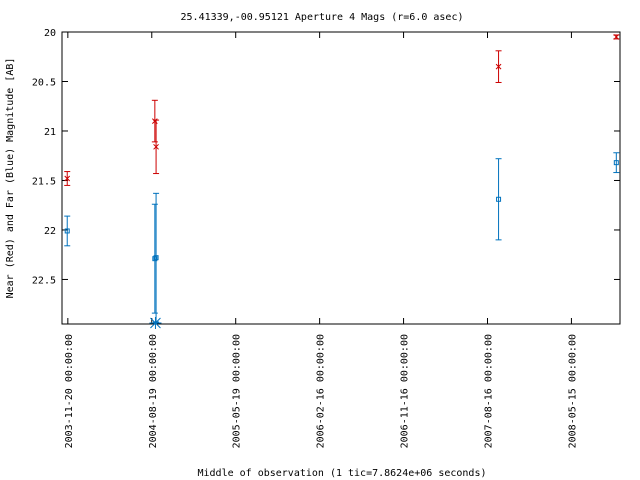 The height and width of the screenshot is (480, 640). What do you see at coordinates (405, 391) in the screenshot?
I see `x-tick-label: 2006-11-16 00:00:00` at bounding box center [405, 391].